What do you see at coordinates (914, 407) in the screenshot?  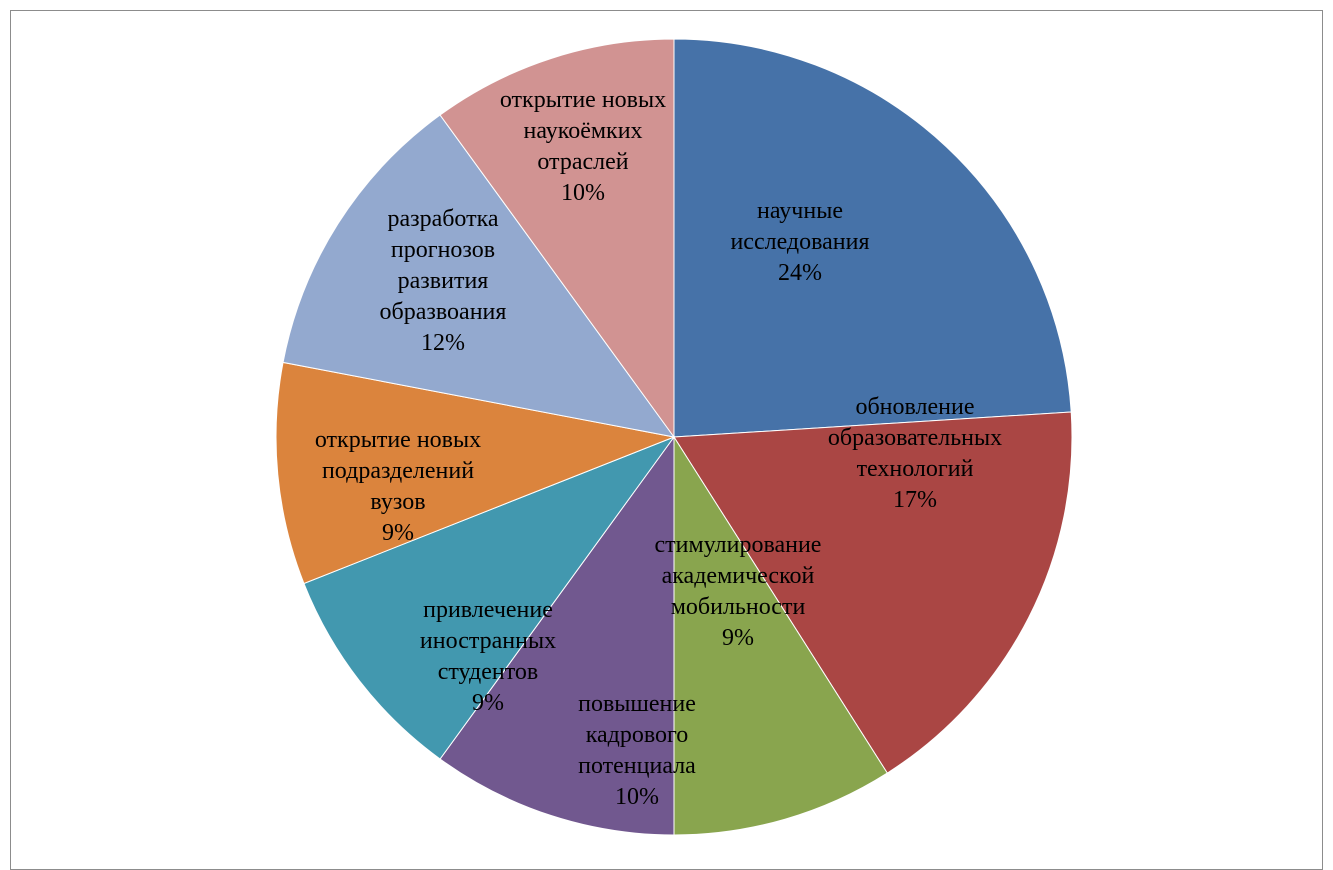 I see `slice-label-line: обновление` at bounding box center [914, 407].